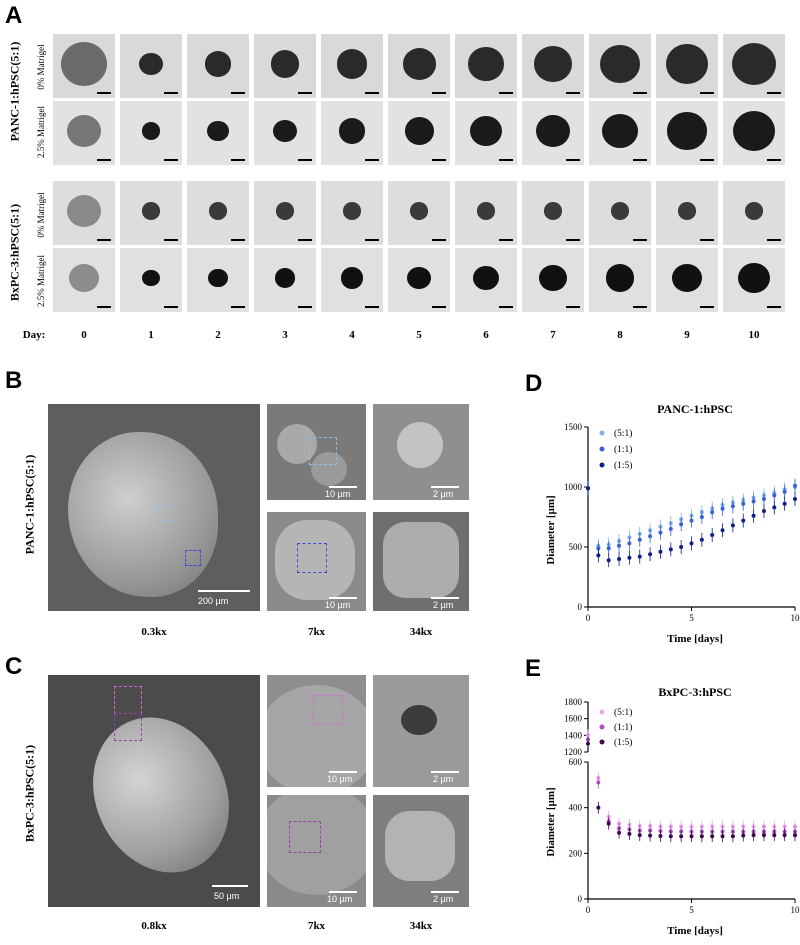 The width and height of the screenshot is (800, 945). Describe the element at coordinates (754, 335) in the screenshot. I see `day-label: 10` at that location.